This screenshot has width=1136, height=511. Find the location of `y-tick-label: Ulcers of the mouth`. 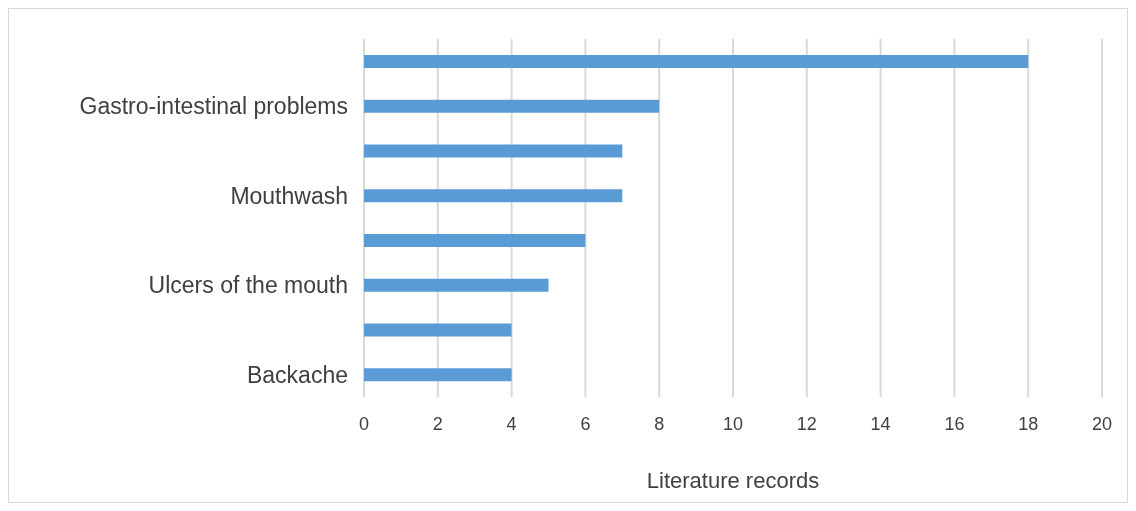

y-tick-label: Ulcers of the mouth is located at coordinates (248, 285).